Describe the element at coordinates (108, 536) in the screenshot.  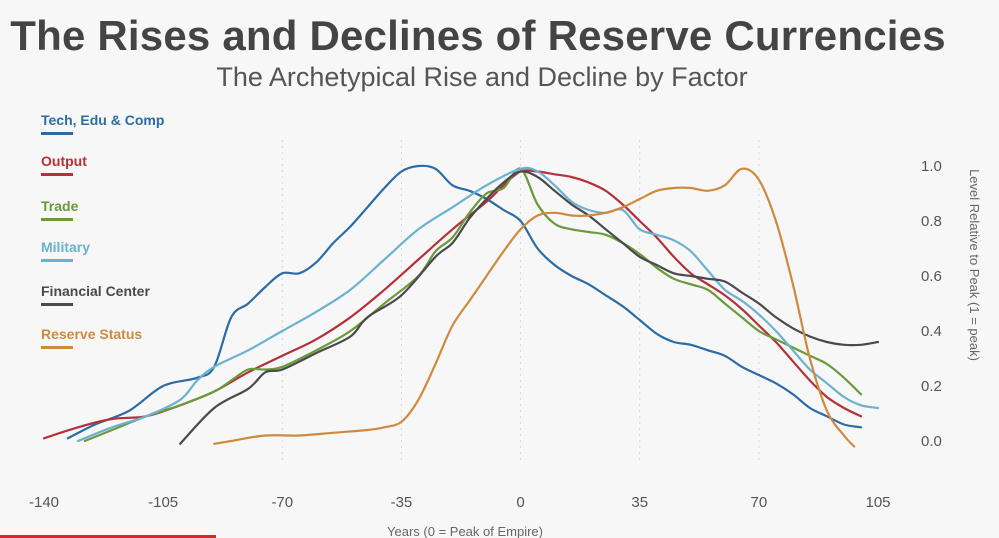
I see `progress-bar` at that location.